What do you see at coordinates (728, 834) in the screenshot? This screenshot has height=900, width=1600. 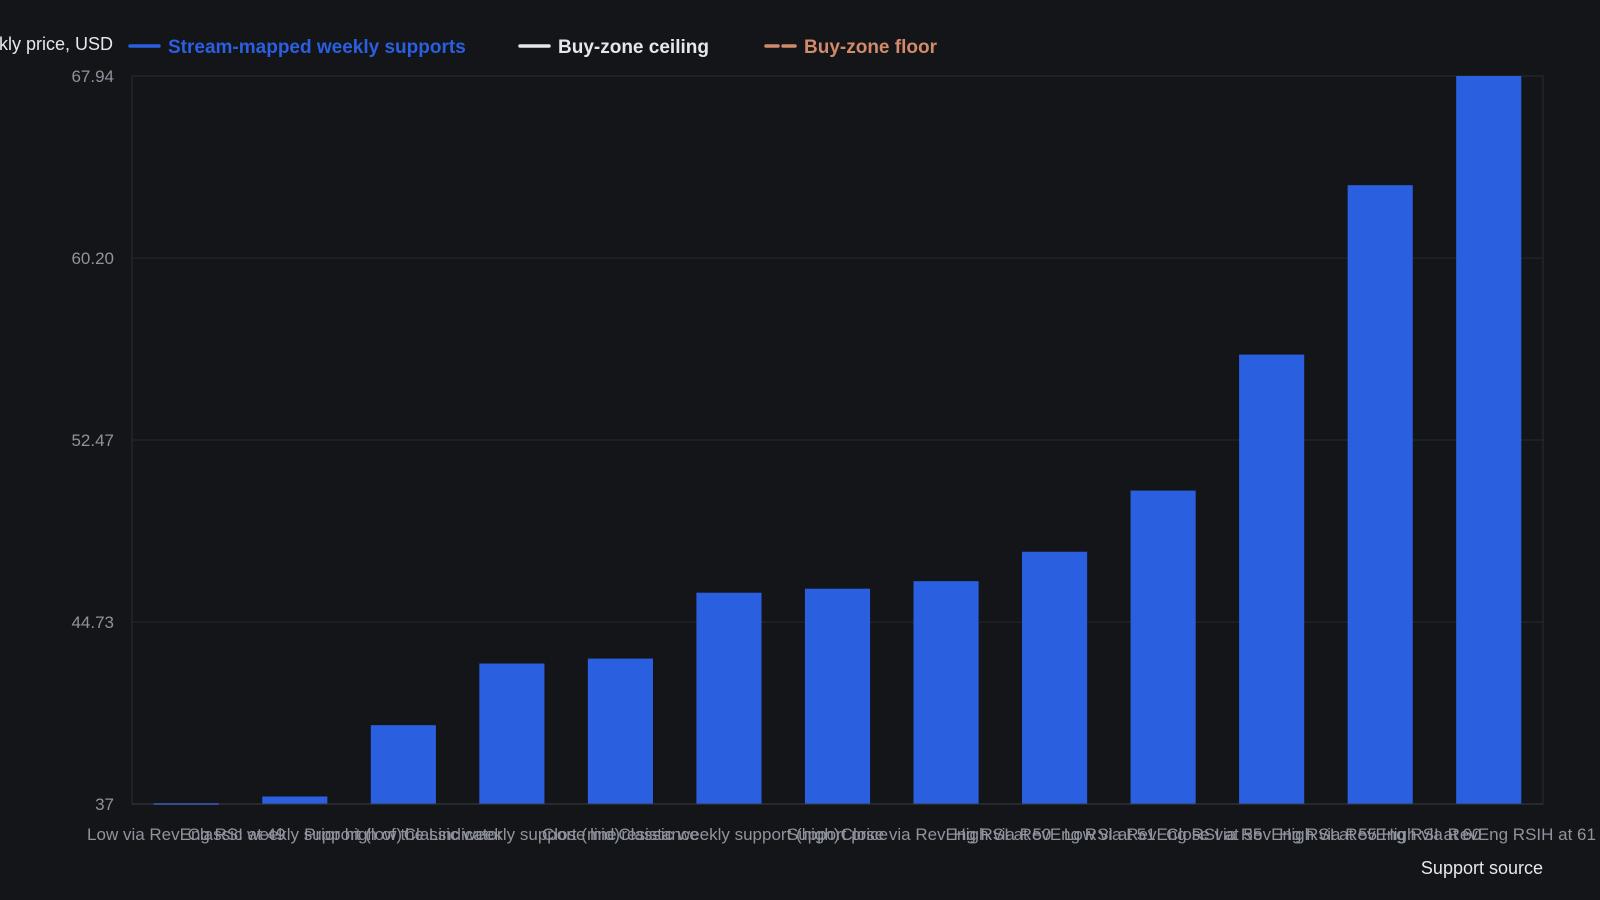 I see `x-tick-label: Classic weekly support (high)` at bounding box center [728, 834].